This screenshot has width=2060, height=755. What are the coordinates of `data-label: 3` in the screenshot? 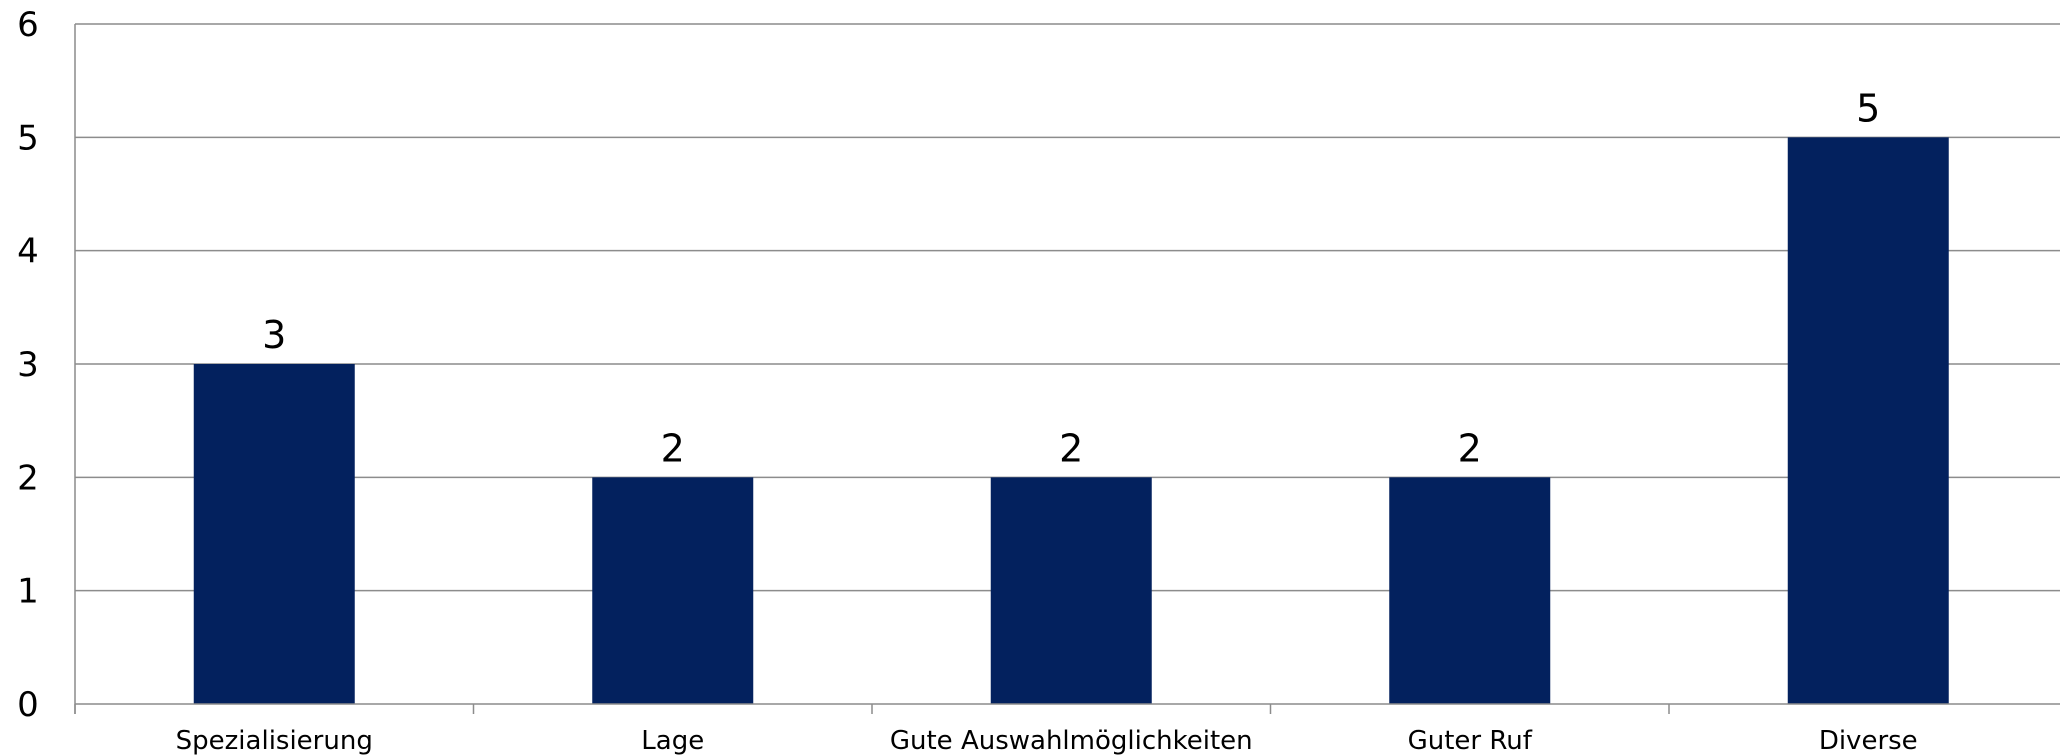 It's located at (274, 335).